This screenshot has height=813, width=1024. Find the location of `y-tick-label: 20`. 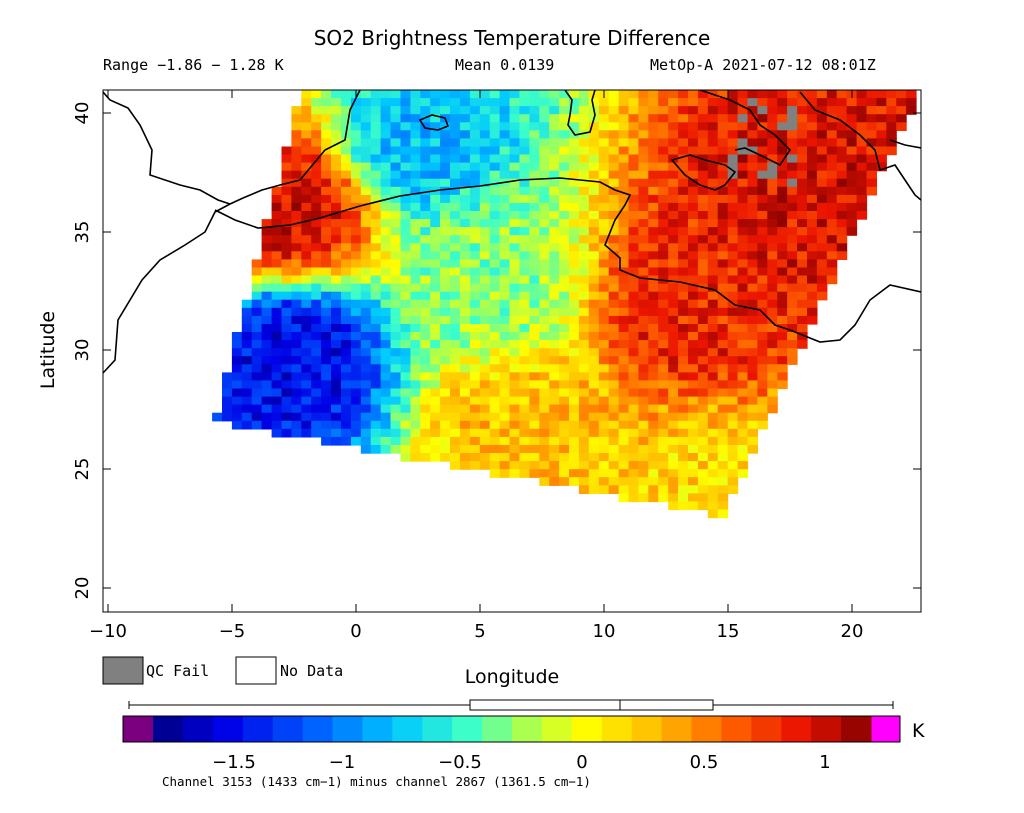

y-tick-label: 20 is located at coordinates (82, 588).